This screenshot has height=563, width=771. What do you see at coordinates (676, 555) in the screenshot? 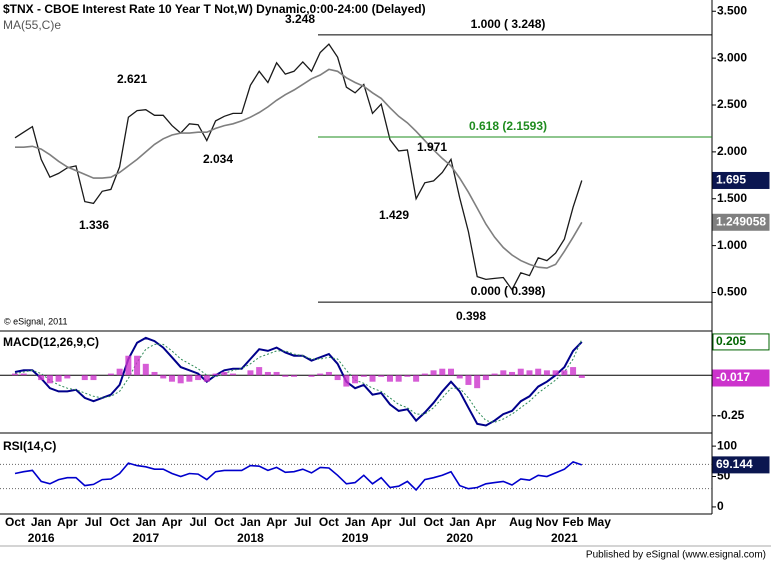
I see `footer: Published by eSignal (www.esignal.com)` at bounding box center [676, 555].